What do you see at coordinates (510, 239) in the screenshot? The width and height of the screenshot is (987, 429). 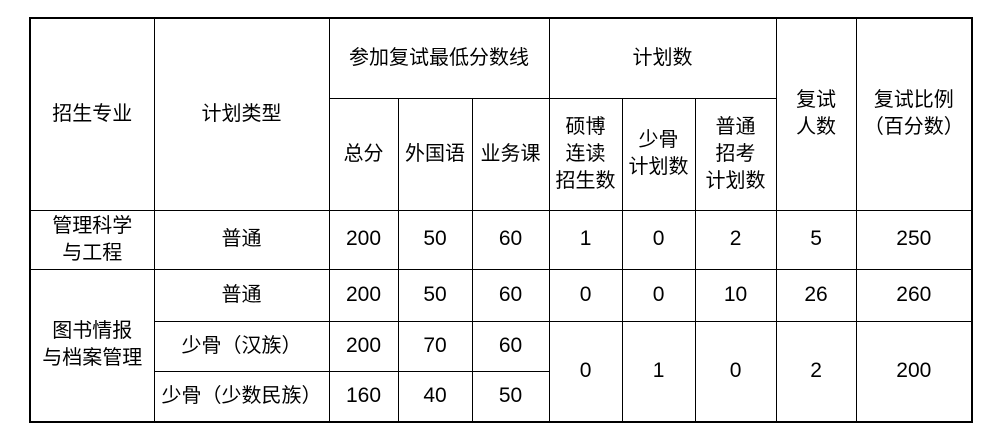 I see `cell-row1-course: 60` at bounding box center [510, 239].